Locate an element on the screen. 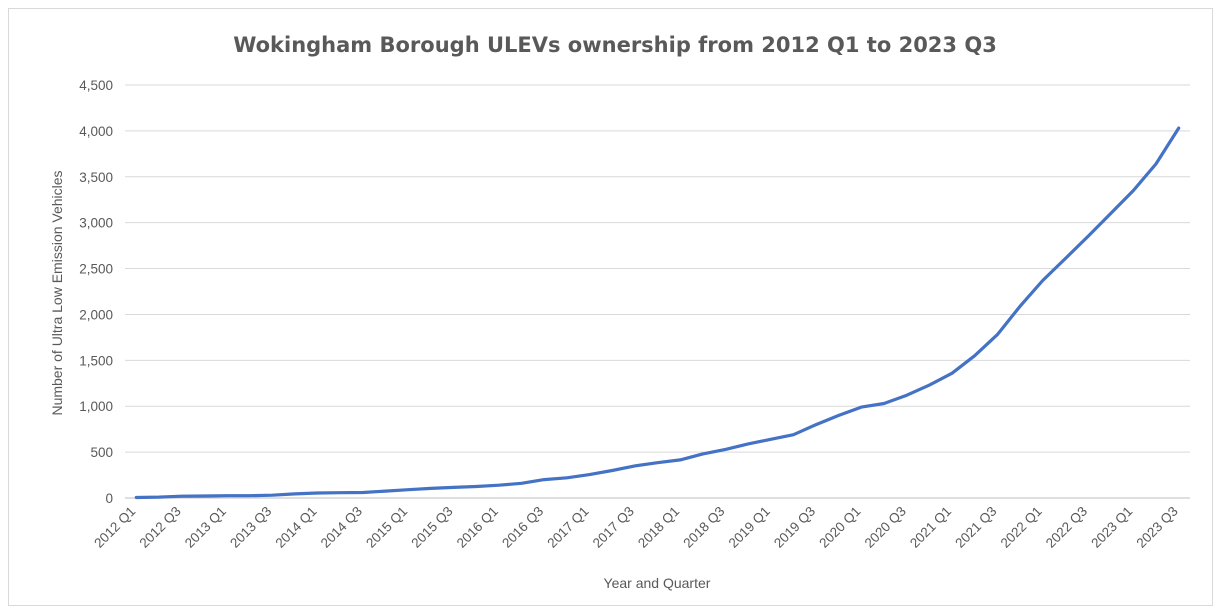 This screenshot has width=1221, height=614. x-tick-label: 2020 Q1 is located at coordinates (839, 527).